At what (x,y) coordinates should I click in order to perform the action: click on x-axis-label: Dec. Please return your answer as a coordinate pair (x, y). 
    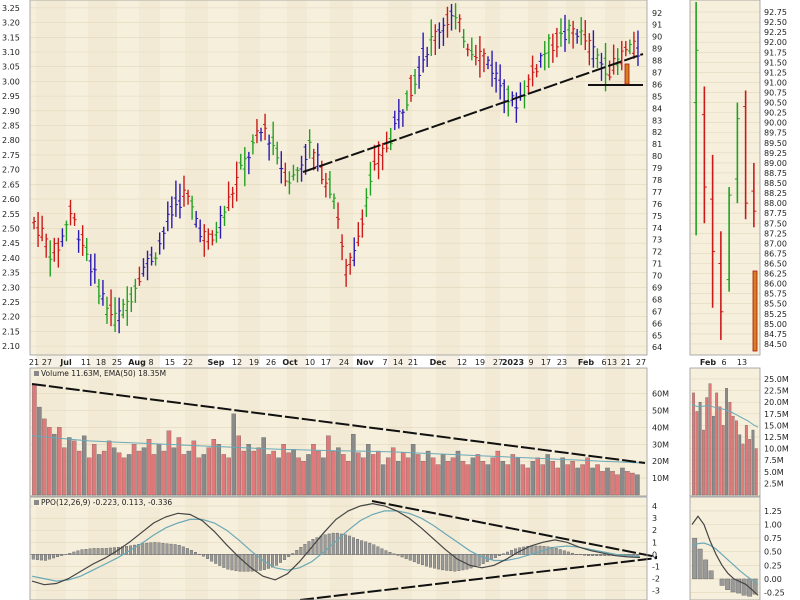
    Looking at the image, I should click on (438, 362).